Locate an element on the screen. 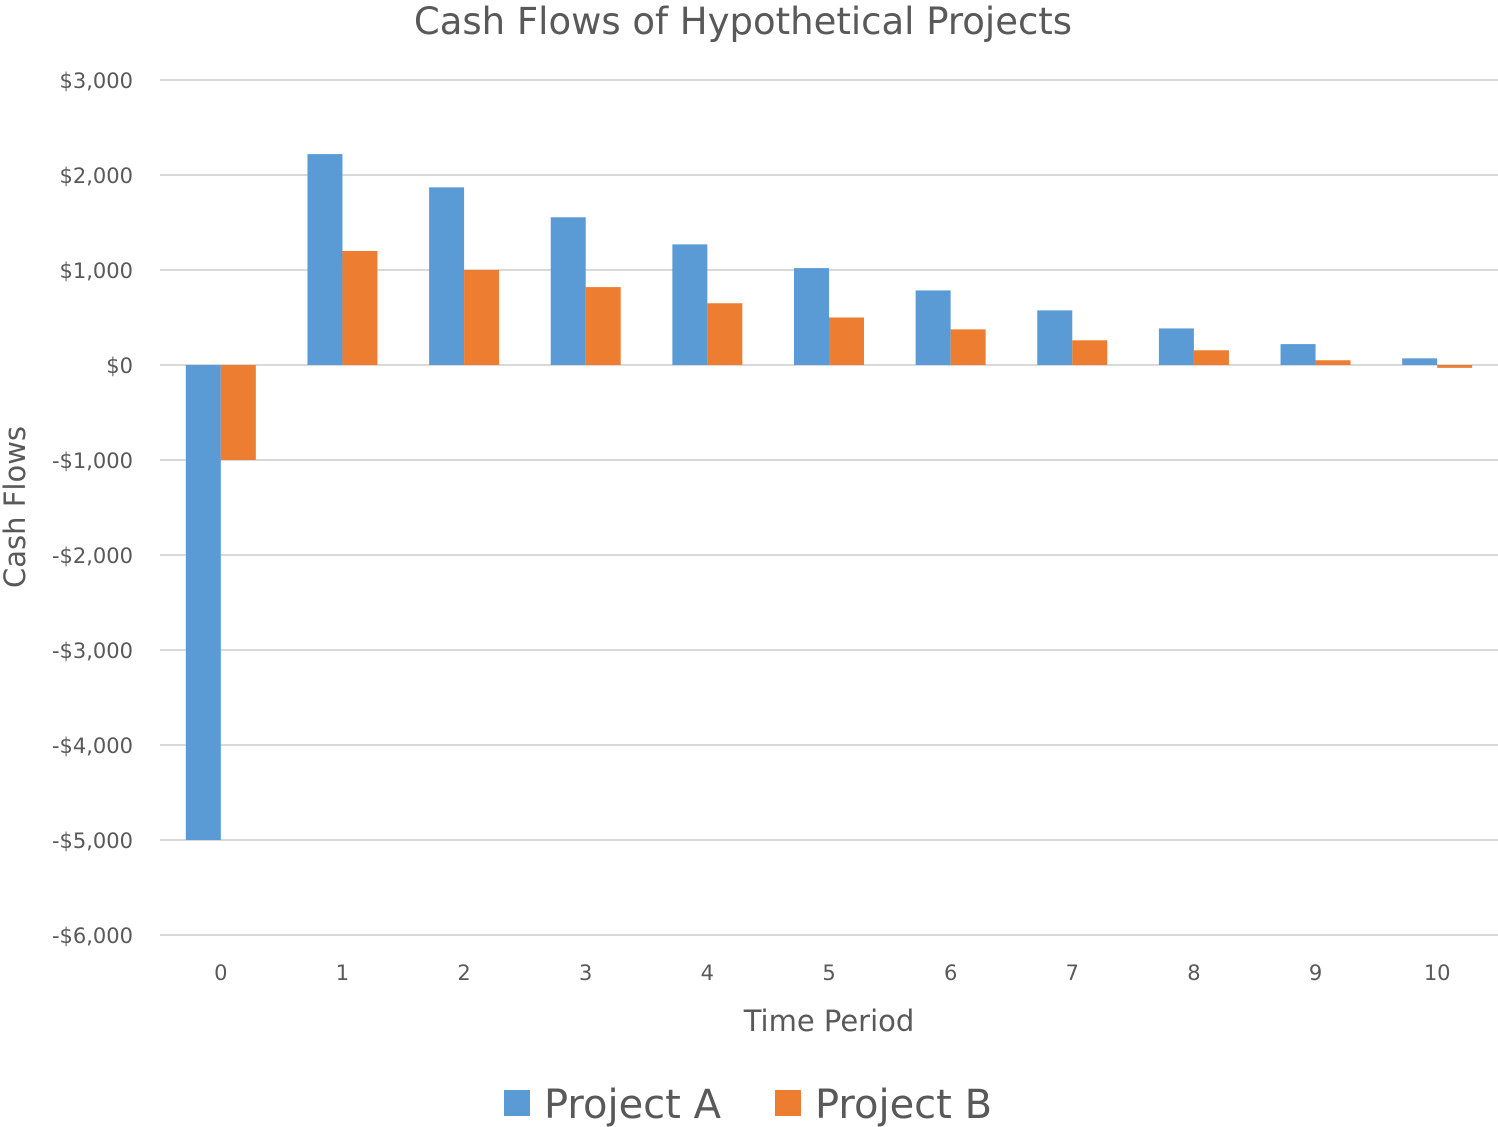 This screenshot has height=1127, width=1498. y-tick-label: -$5,000 is located at coordinates (92, 841).